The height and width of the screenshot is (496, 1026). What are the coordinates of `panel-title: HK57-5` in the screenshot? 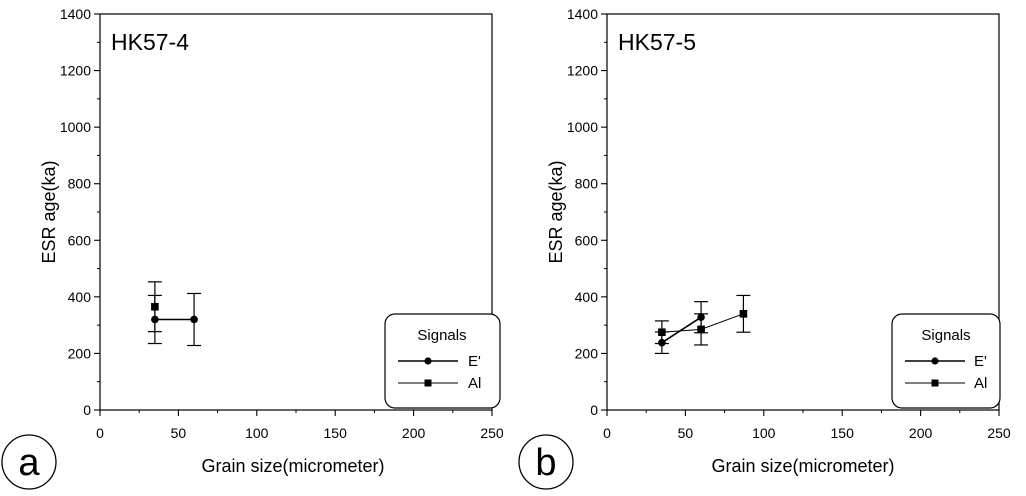 It's located at (657, 42).